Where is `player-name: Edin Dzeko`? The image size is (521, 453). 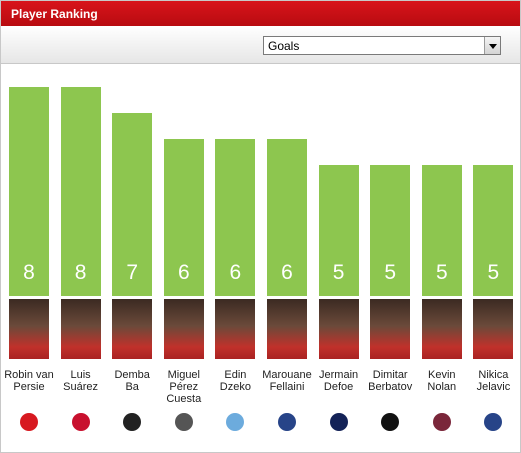 player-name: Edin Dzeko is located at coordinates (235, 381).